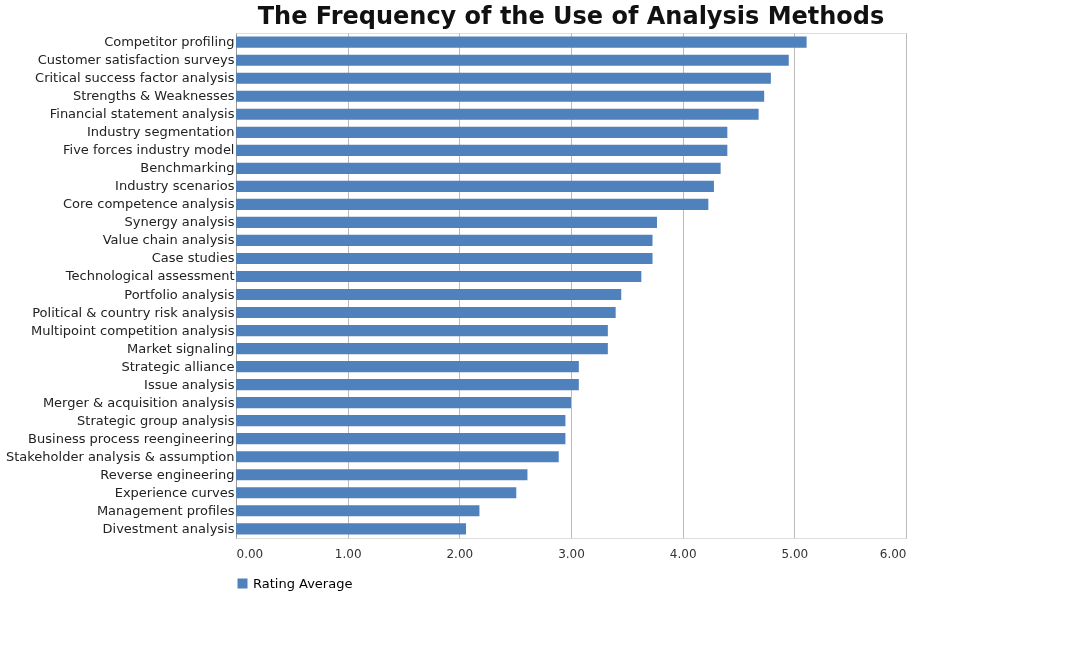  Describe the element at coordinates (120, 456) in the screenshot. I see `y-tick-label: Stakeholder analysis & assumption` at that location.